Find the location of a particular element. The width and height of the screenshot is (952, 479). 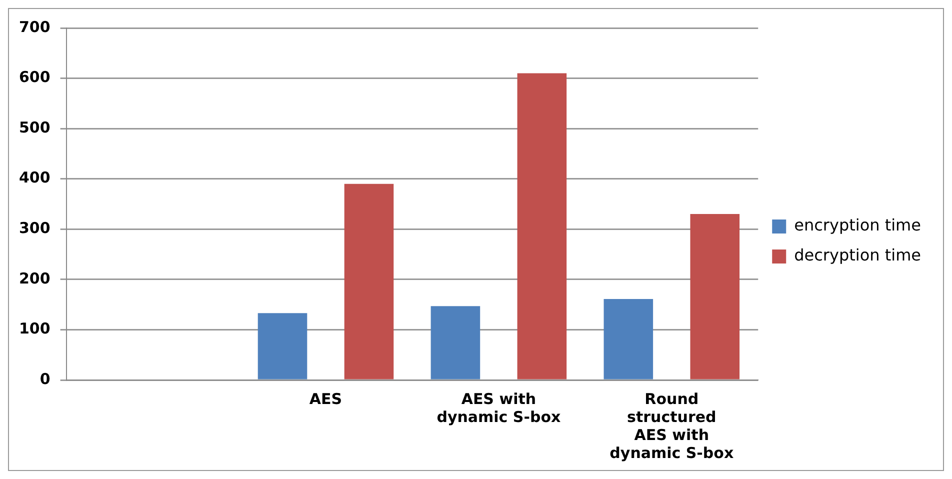

x-tick-label: AES with dynamic S-box is located at coordinates (498, 408).